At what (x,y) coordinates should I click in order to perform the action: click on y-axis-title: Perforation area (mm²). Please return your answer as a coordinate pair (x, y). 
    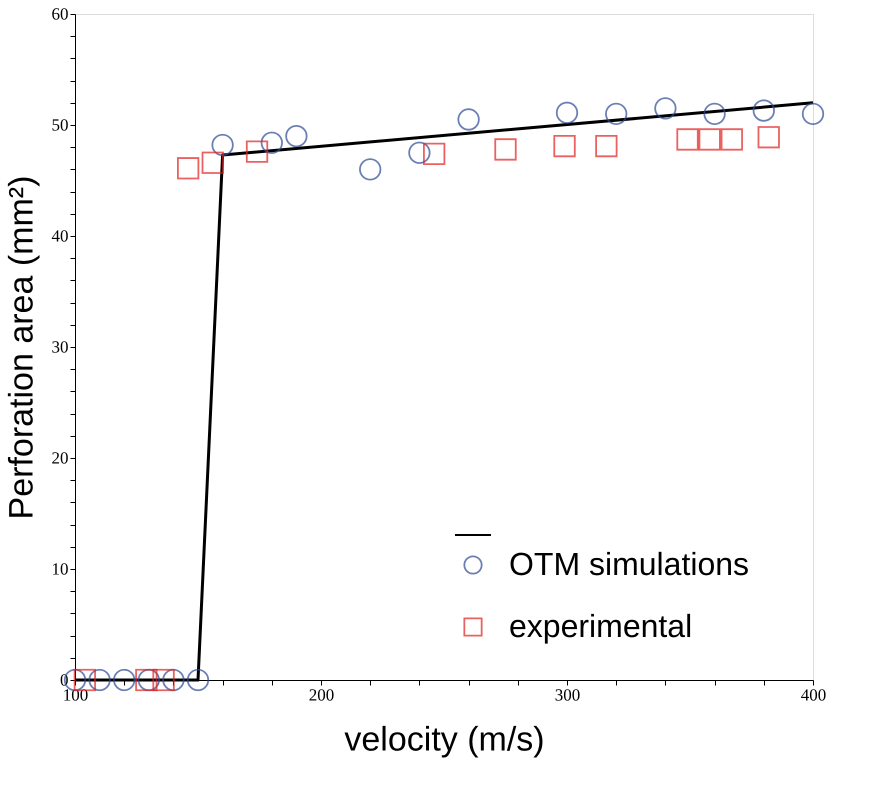
    Looking at the image, I should click on (21, 348).